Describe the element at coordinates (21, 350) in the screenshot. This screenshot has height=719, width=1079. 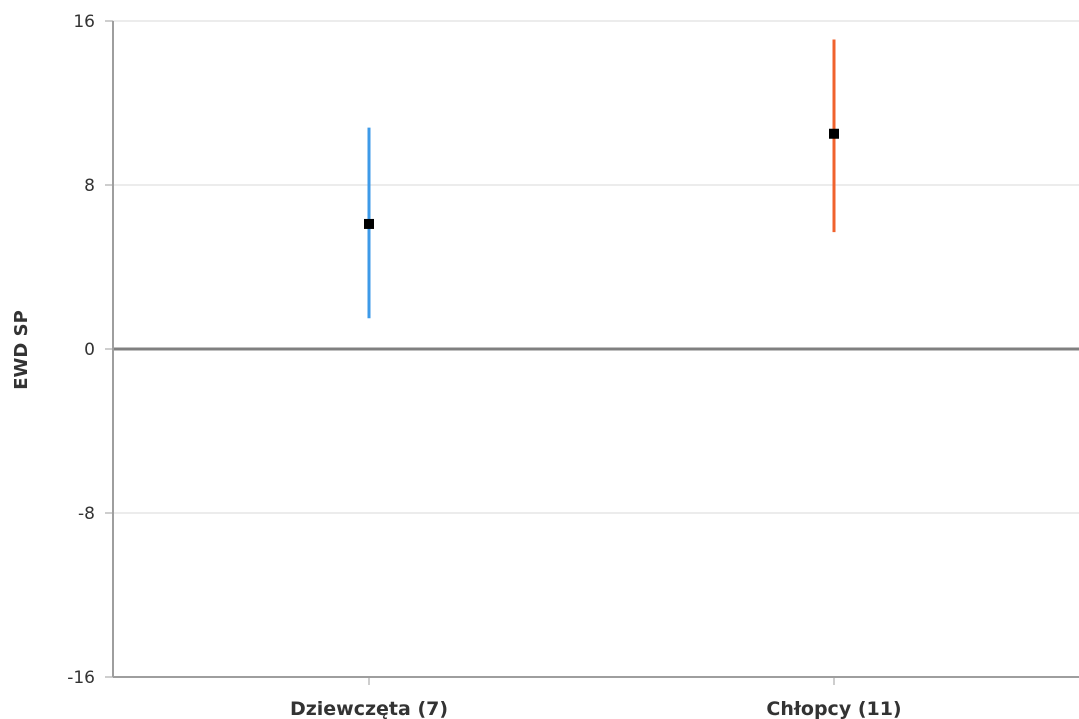
I see `y-axis-title: EWD SP` at that location.